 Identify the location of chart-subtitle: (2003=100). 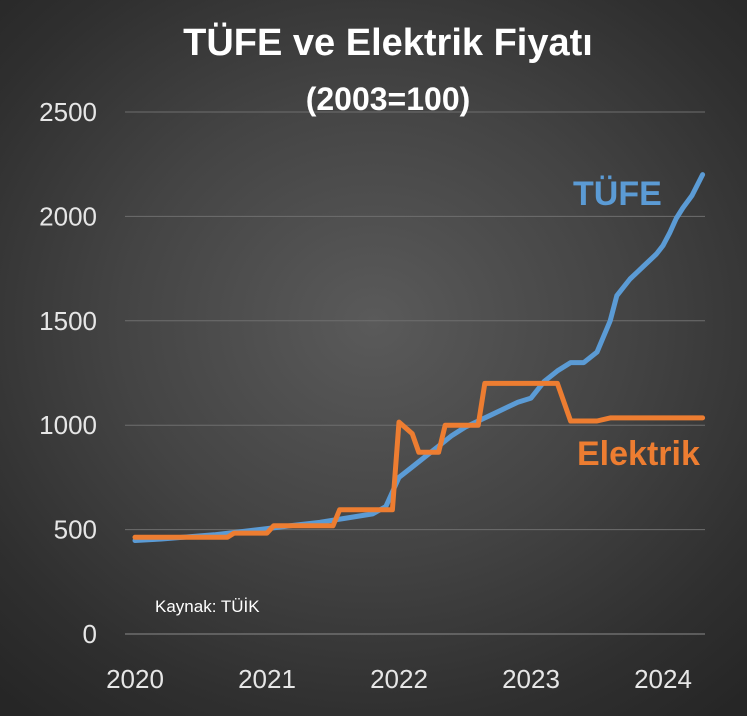
(388, 99).